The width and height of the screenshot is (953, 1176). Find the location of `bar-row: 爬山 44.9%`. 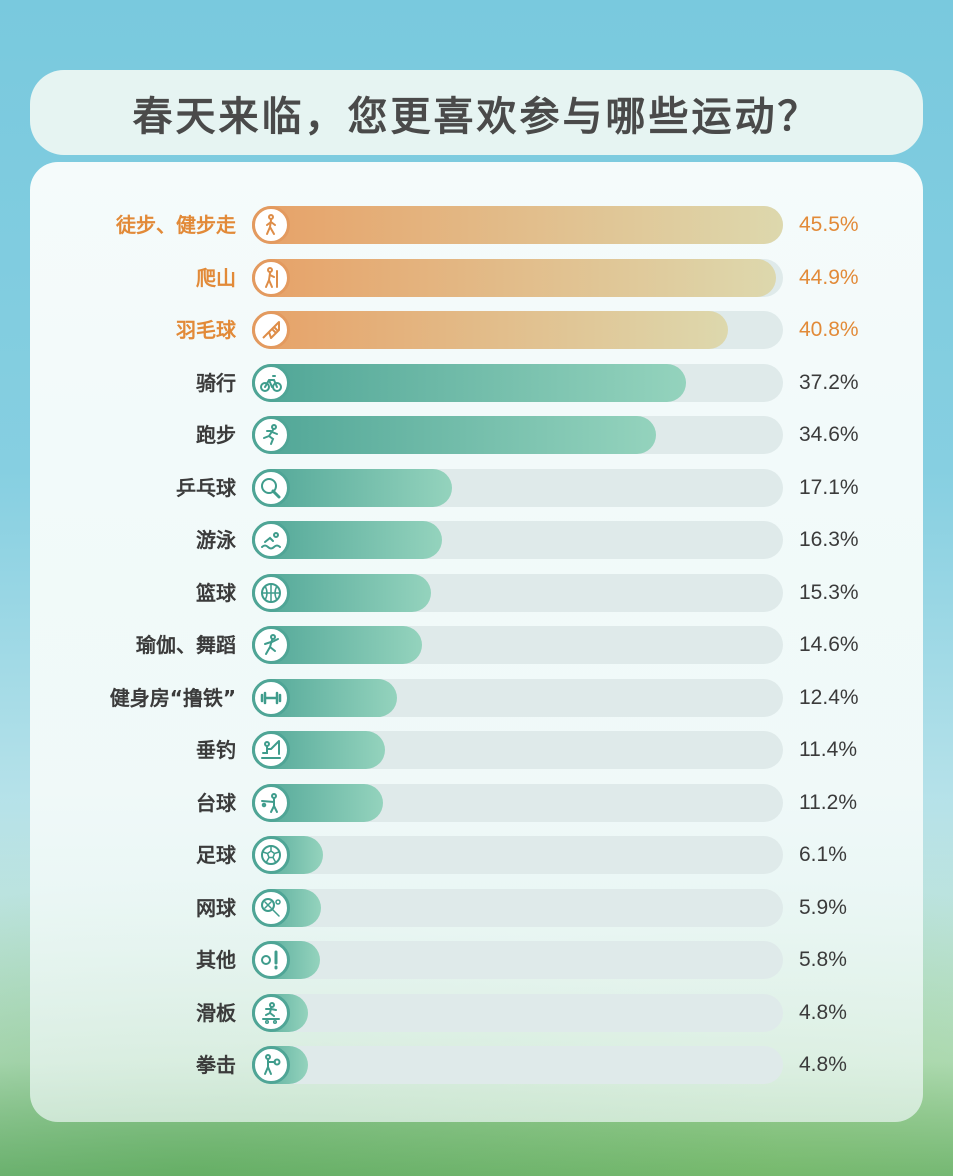

bar-row: 爬山 44.9% is located at coordinates (476, 278).